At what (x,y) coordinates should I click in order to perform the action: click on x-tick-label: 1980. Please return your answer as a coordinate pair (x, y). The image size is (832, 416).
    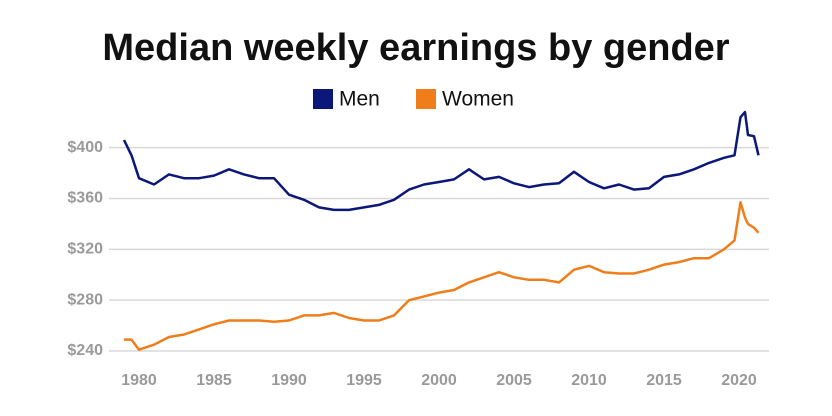
    Looking at the image, I should click on (139, 380).